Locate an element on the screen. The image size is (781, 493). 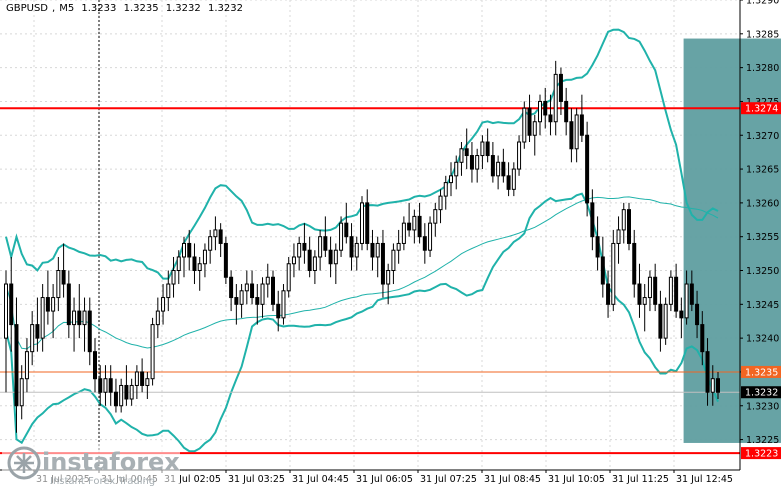
y-tick-label: 1.3250 is located at coordinates (762, 271).